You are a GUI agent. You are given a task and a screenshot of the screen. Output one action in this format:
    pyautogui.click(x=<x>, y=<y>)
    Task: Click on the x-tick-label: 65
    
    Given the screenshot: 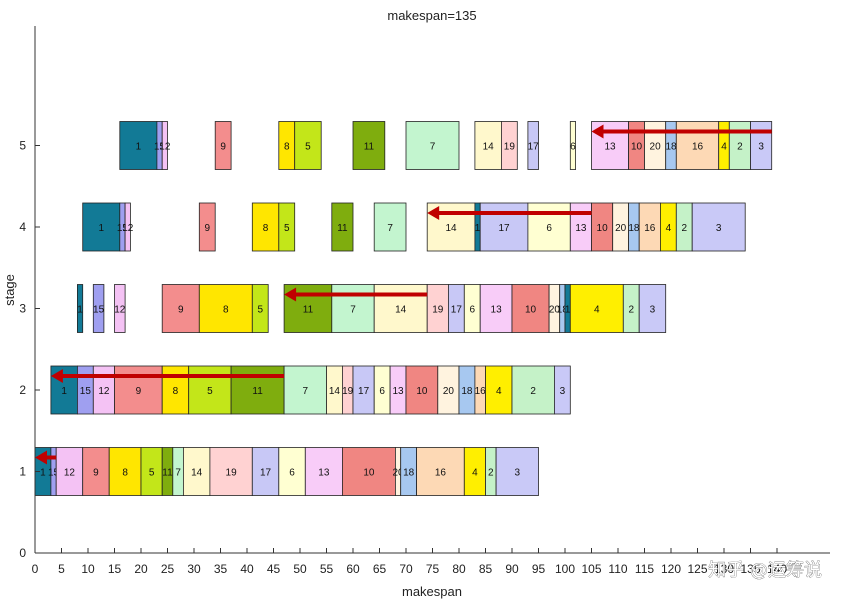 What is the action you would take?
    pyautogui.click(x=380, y=569)
    